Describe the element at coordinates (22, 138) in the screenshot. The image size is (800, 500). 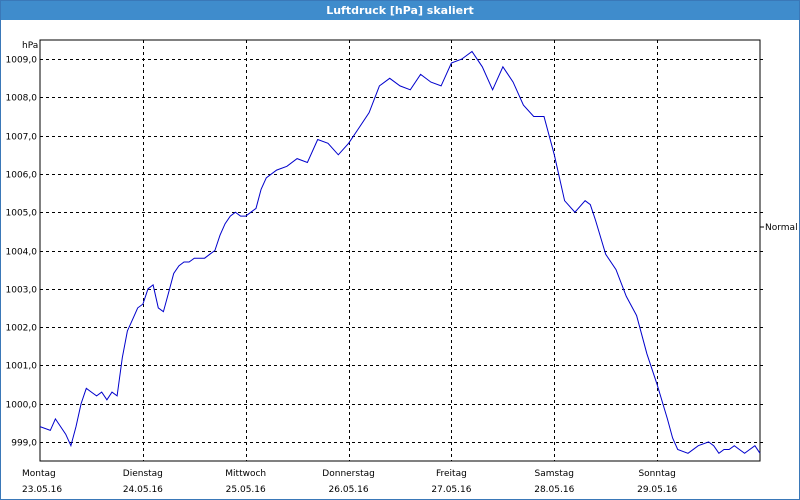
I see `y-tick-label: 1007,0` at that location.